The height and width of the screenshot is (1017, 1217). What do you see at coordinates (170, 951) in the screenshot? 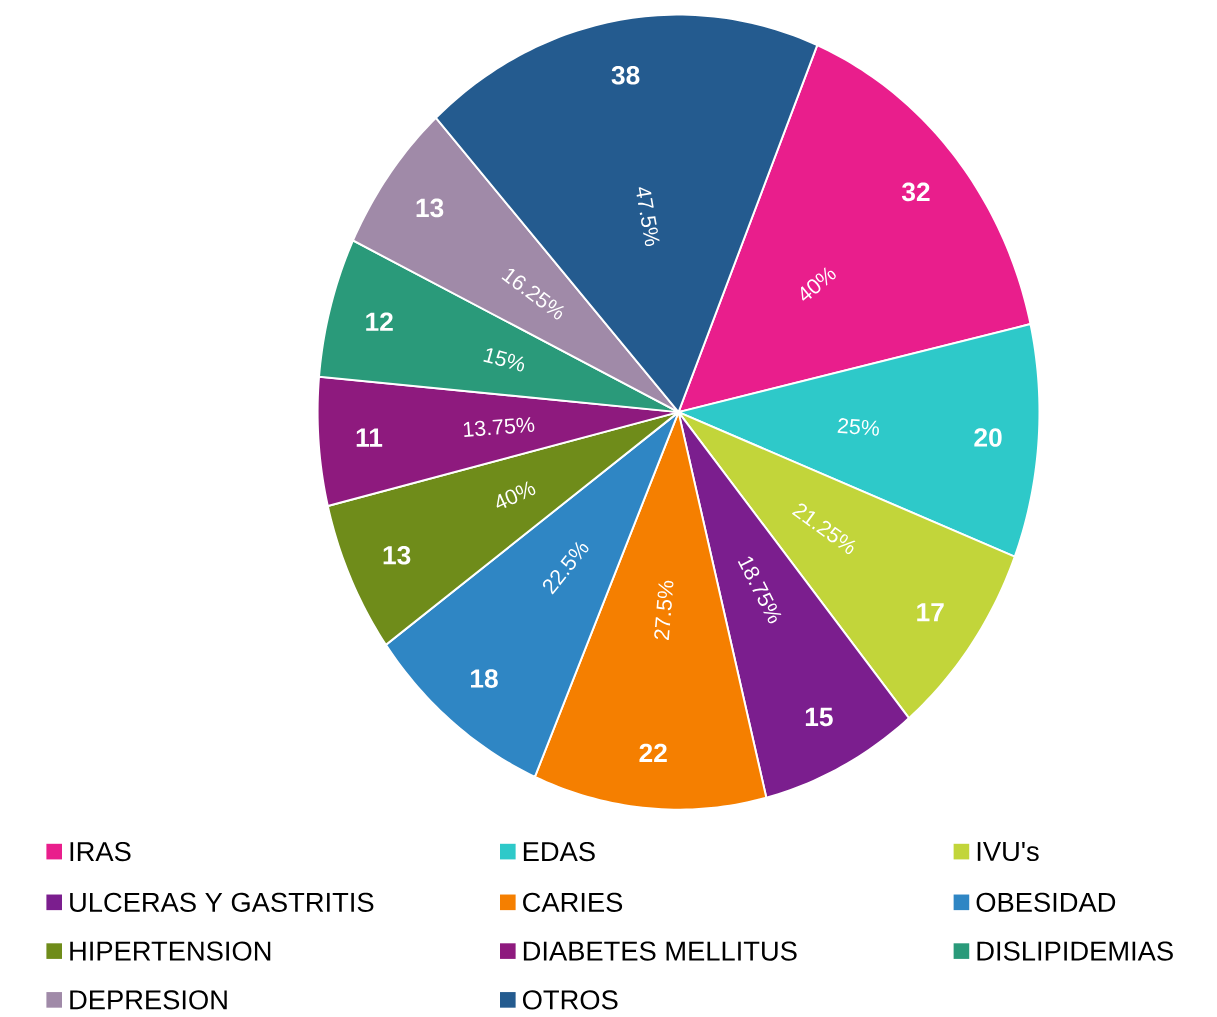
I see `legend-label: HIPERTENSION` at bounding box center [170, 951].